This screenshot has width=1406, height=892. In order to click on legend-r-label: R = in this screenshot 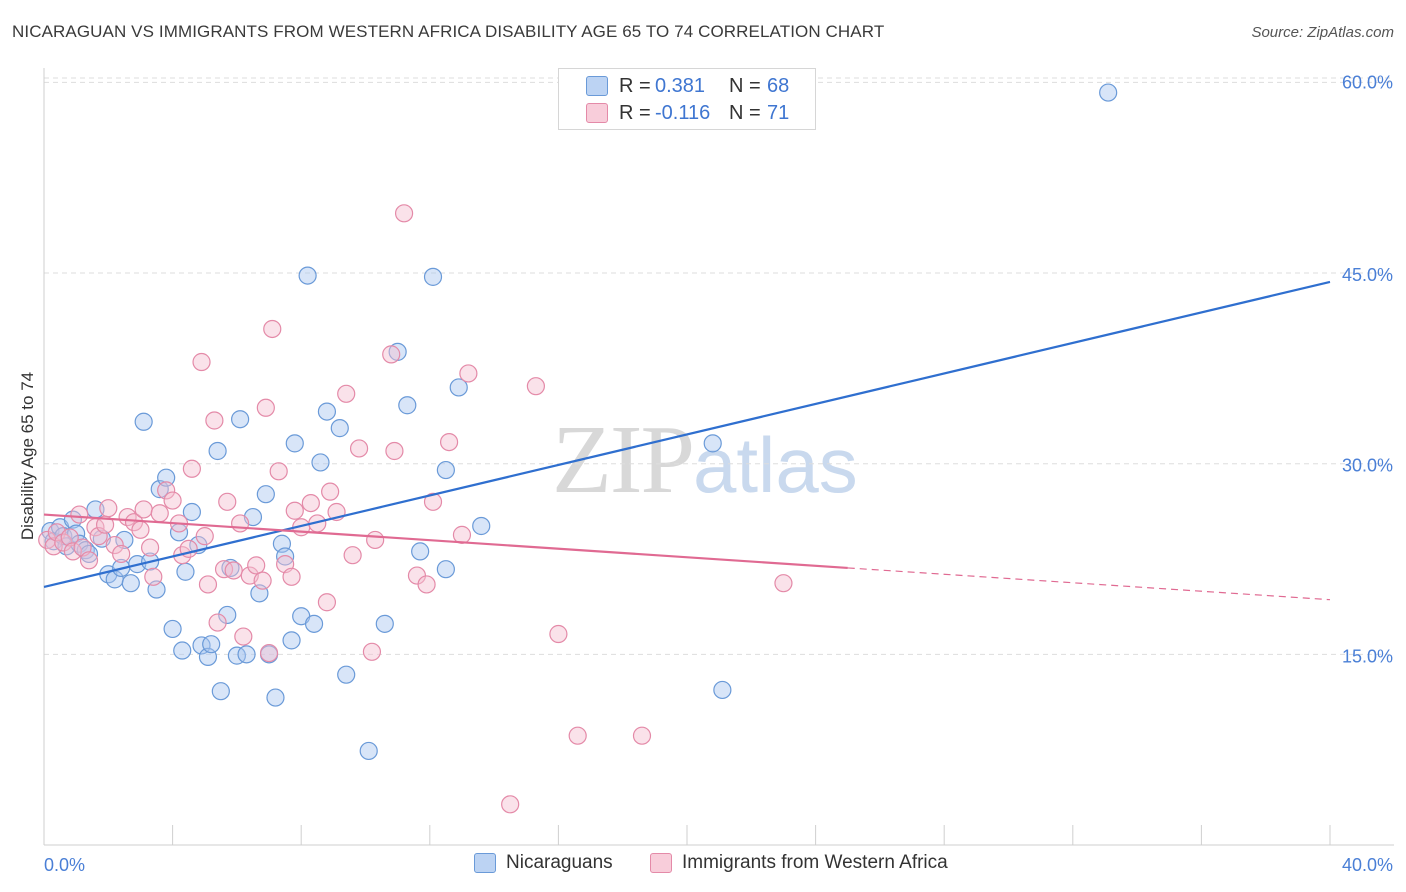, I will do `click(635, 85)`.